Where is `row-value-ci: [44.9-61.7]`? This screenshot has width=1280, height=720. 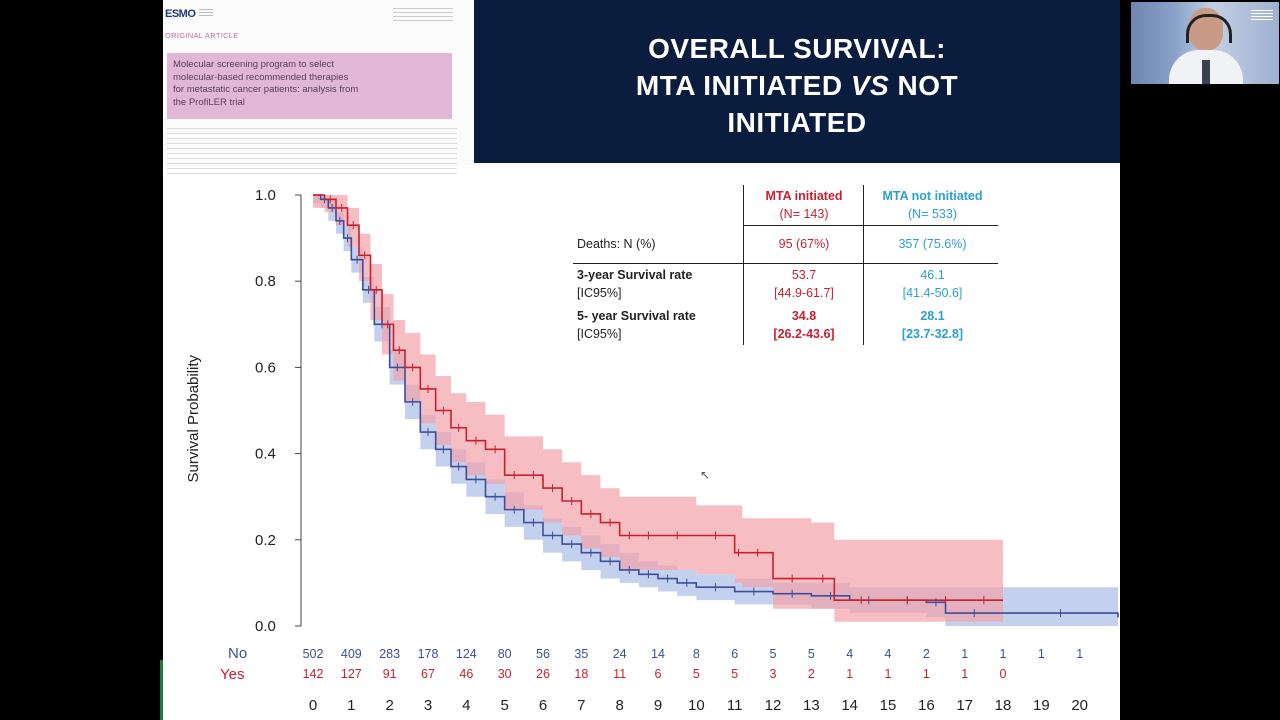 row-value-ci: [44.9-61.7] is located at coordinates (804, 293).